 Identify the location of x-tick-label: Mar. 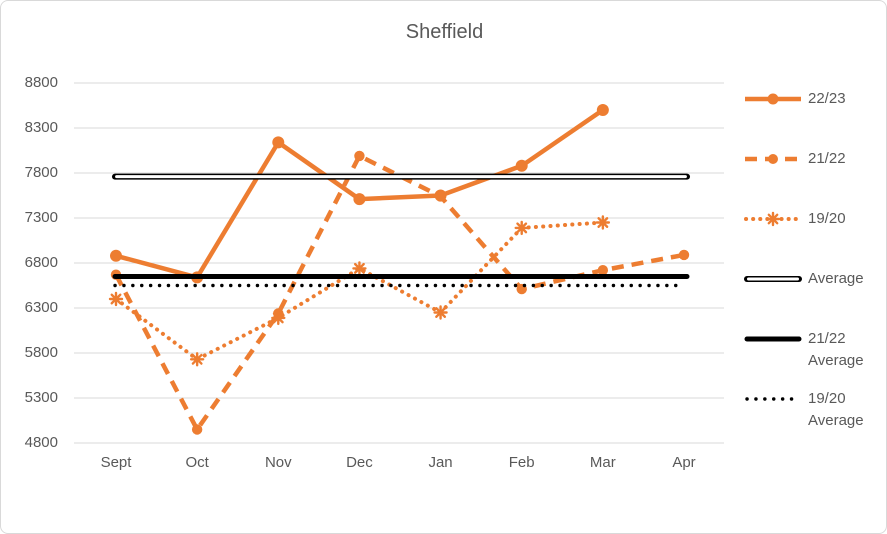
(602, 462).